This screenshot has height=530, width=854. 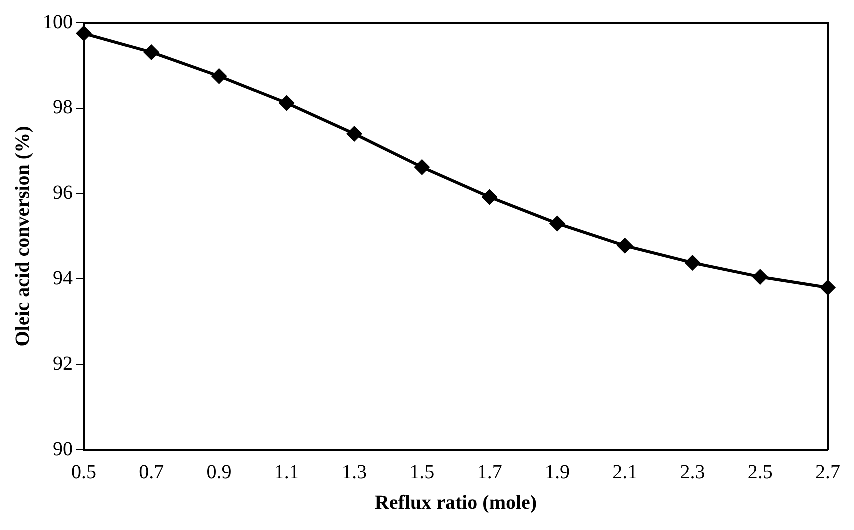 I want to click on x-tick-label: 1.9, so click(x=557, y=472).